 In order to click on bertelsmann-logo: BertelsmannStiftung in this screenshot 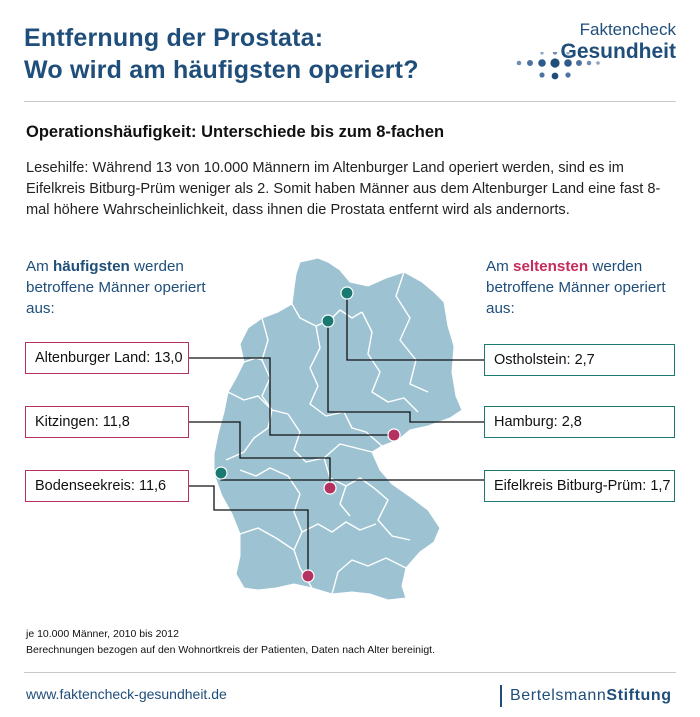, I will do `click(586, 696)`.